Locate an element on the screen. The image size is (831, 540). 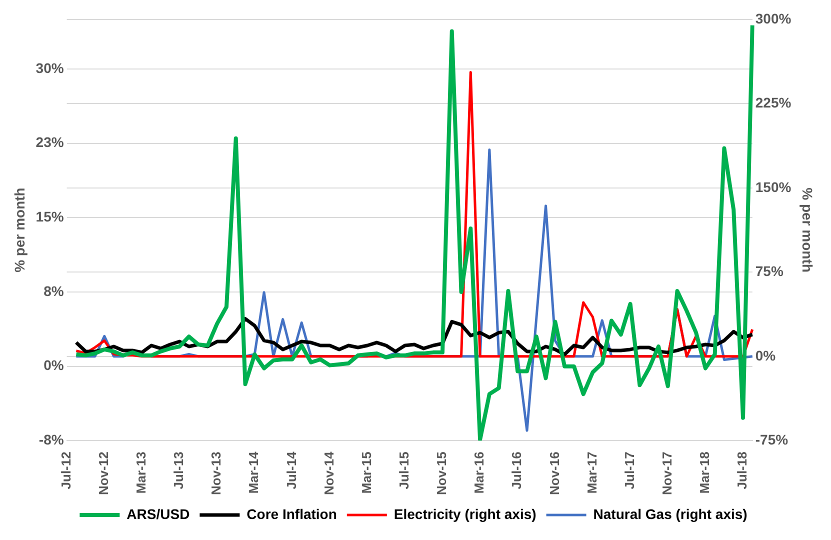
x-tick-label: Jul-18 is located at coordinates (742, 471).